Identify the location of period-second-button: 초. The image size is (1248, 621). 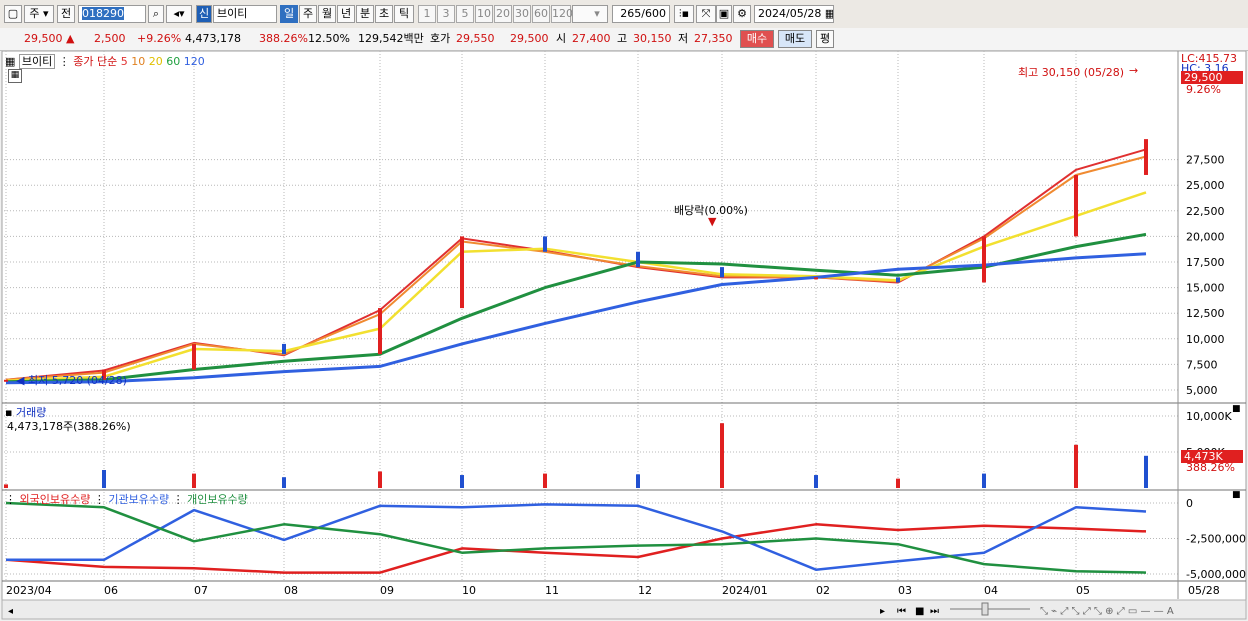
(384, 14).